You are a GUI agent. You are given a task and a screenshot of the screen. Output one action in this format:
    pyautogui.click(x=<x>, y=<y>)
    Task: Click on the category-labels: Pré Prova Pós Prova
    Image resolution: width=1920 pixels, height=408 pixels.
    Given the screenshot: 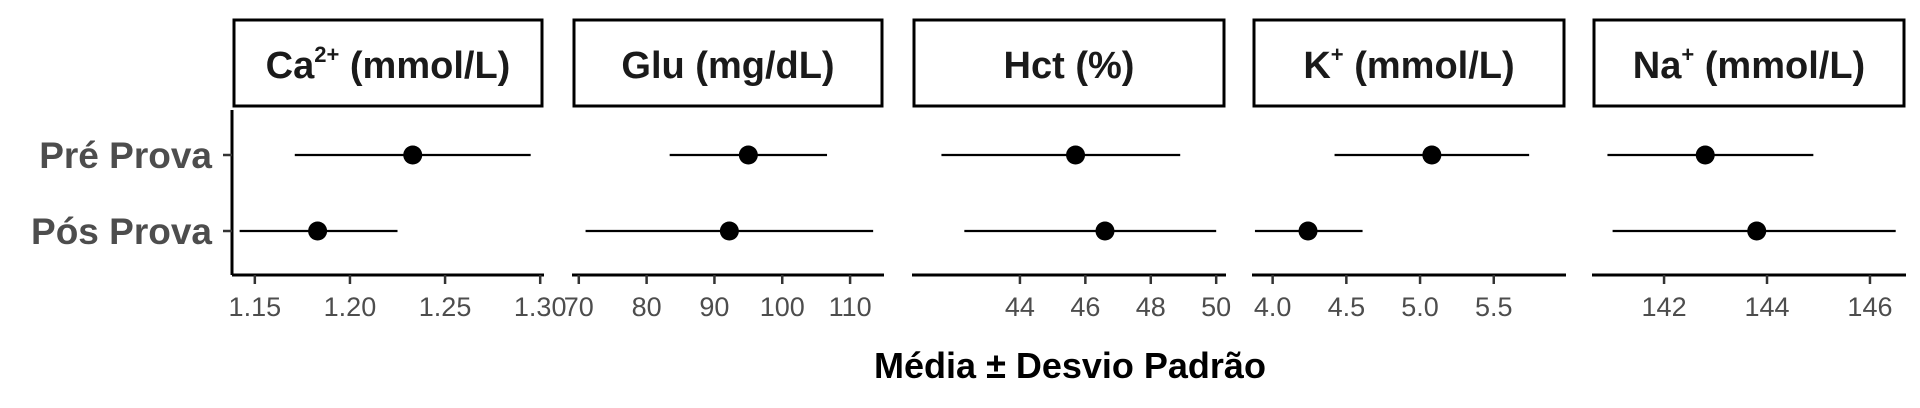 What is the action you would take?
    pyautogui.click(x=132, y=192)
    